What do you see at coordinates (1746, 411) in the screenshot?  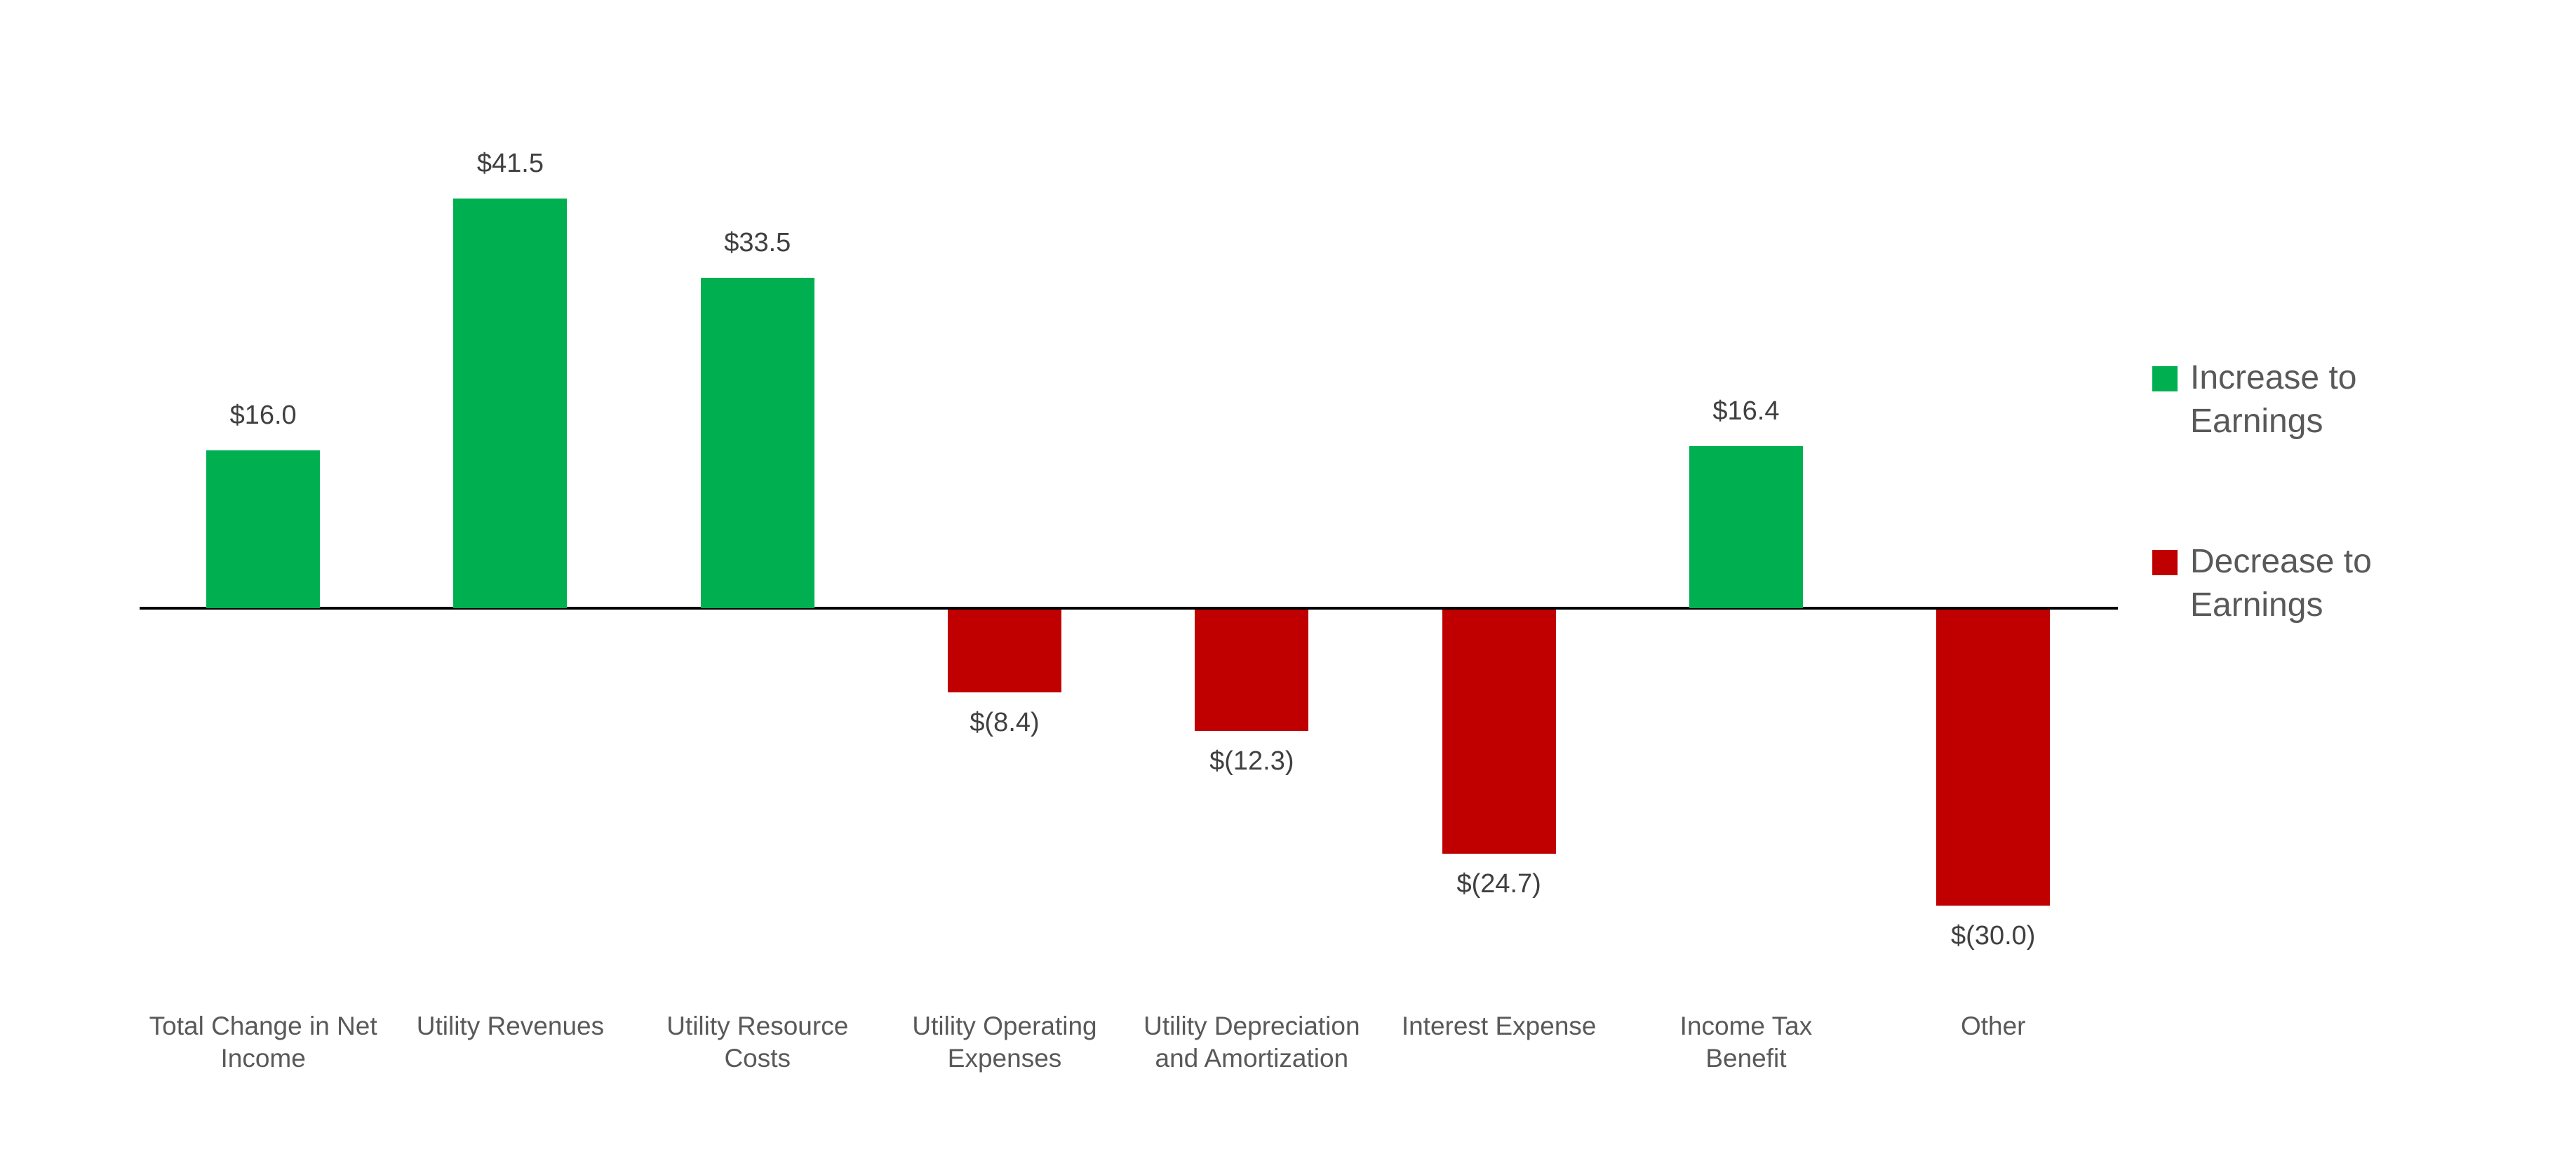 I see `bar-value-label: $16.4` at bounding box center [1746, 411].